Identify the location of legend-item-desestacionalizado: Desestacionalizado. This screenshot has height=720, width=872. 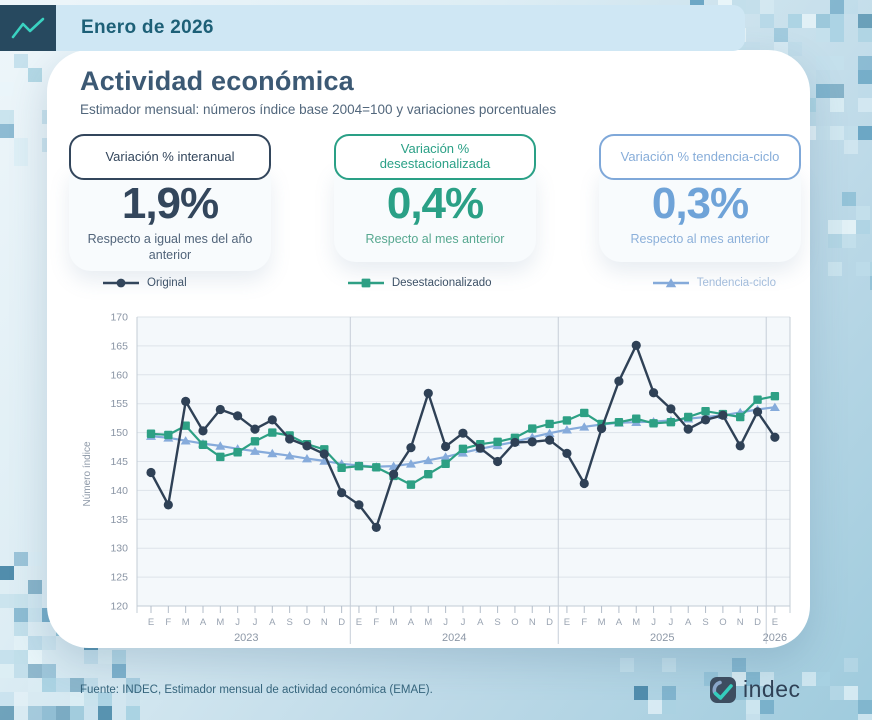
(419, 283).